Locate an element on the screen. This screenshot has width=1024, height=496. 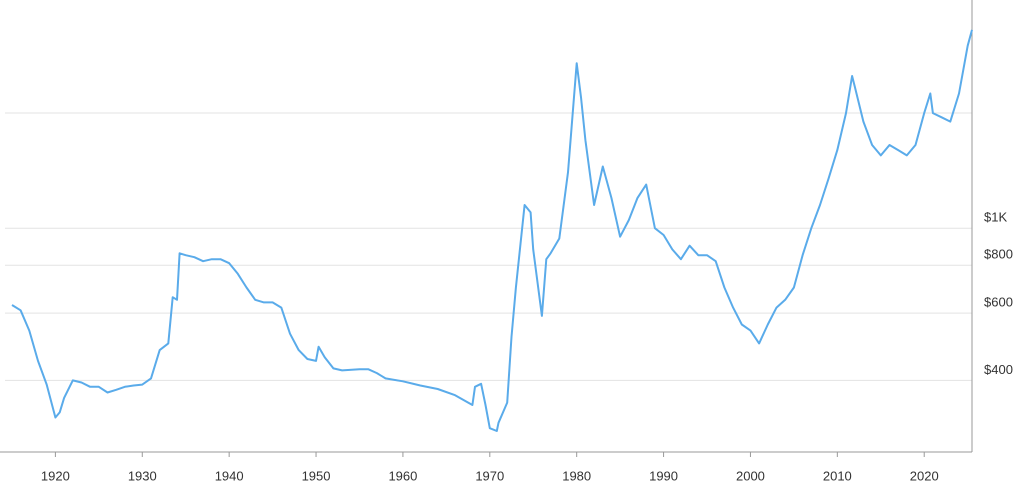
x-tick-label: 2000 is located at coordinates (750, 475).